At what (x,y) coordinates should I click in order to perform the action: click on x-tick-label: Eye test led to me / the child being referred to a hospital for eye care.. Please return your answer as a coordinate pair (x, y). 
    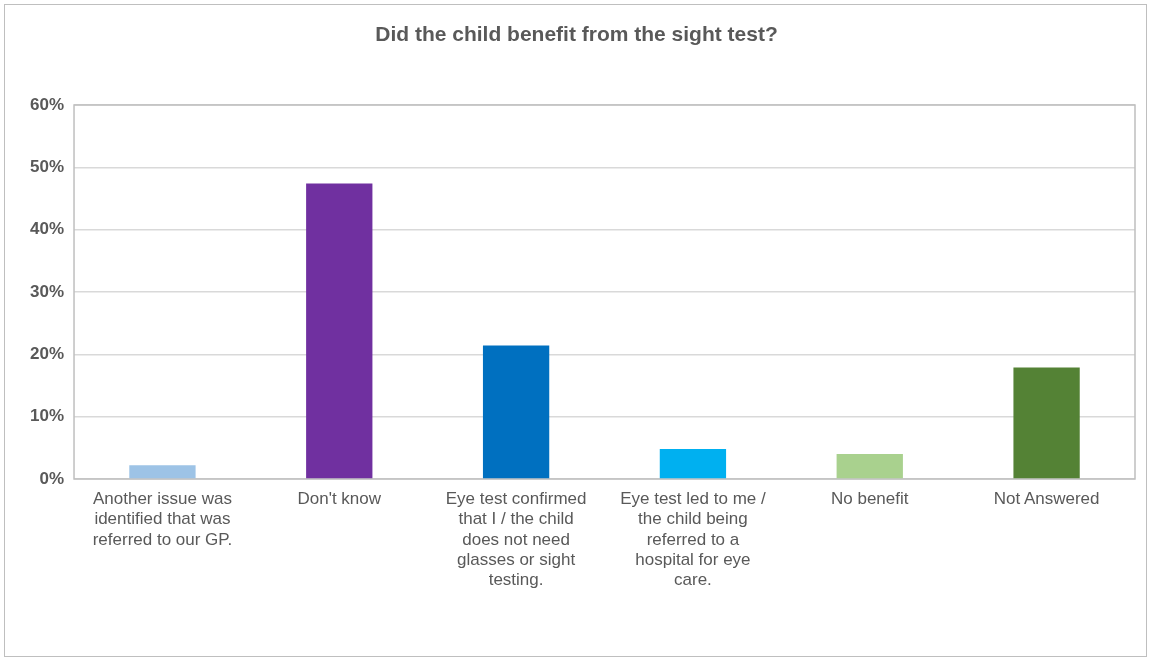
    Looking at the image, I should click on (693, 539).